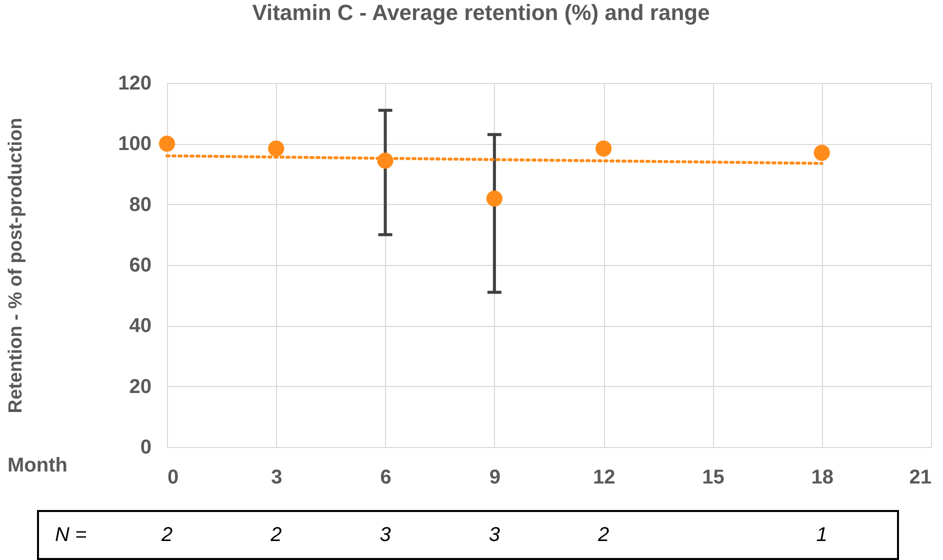  What do you see at coordinates (822, 535) in the screenshot?
I see `text: 1` at bounding box center [822, 535].